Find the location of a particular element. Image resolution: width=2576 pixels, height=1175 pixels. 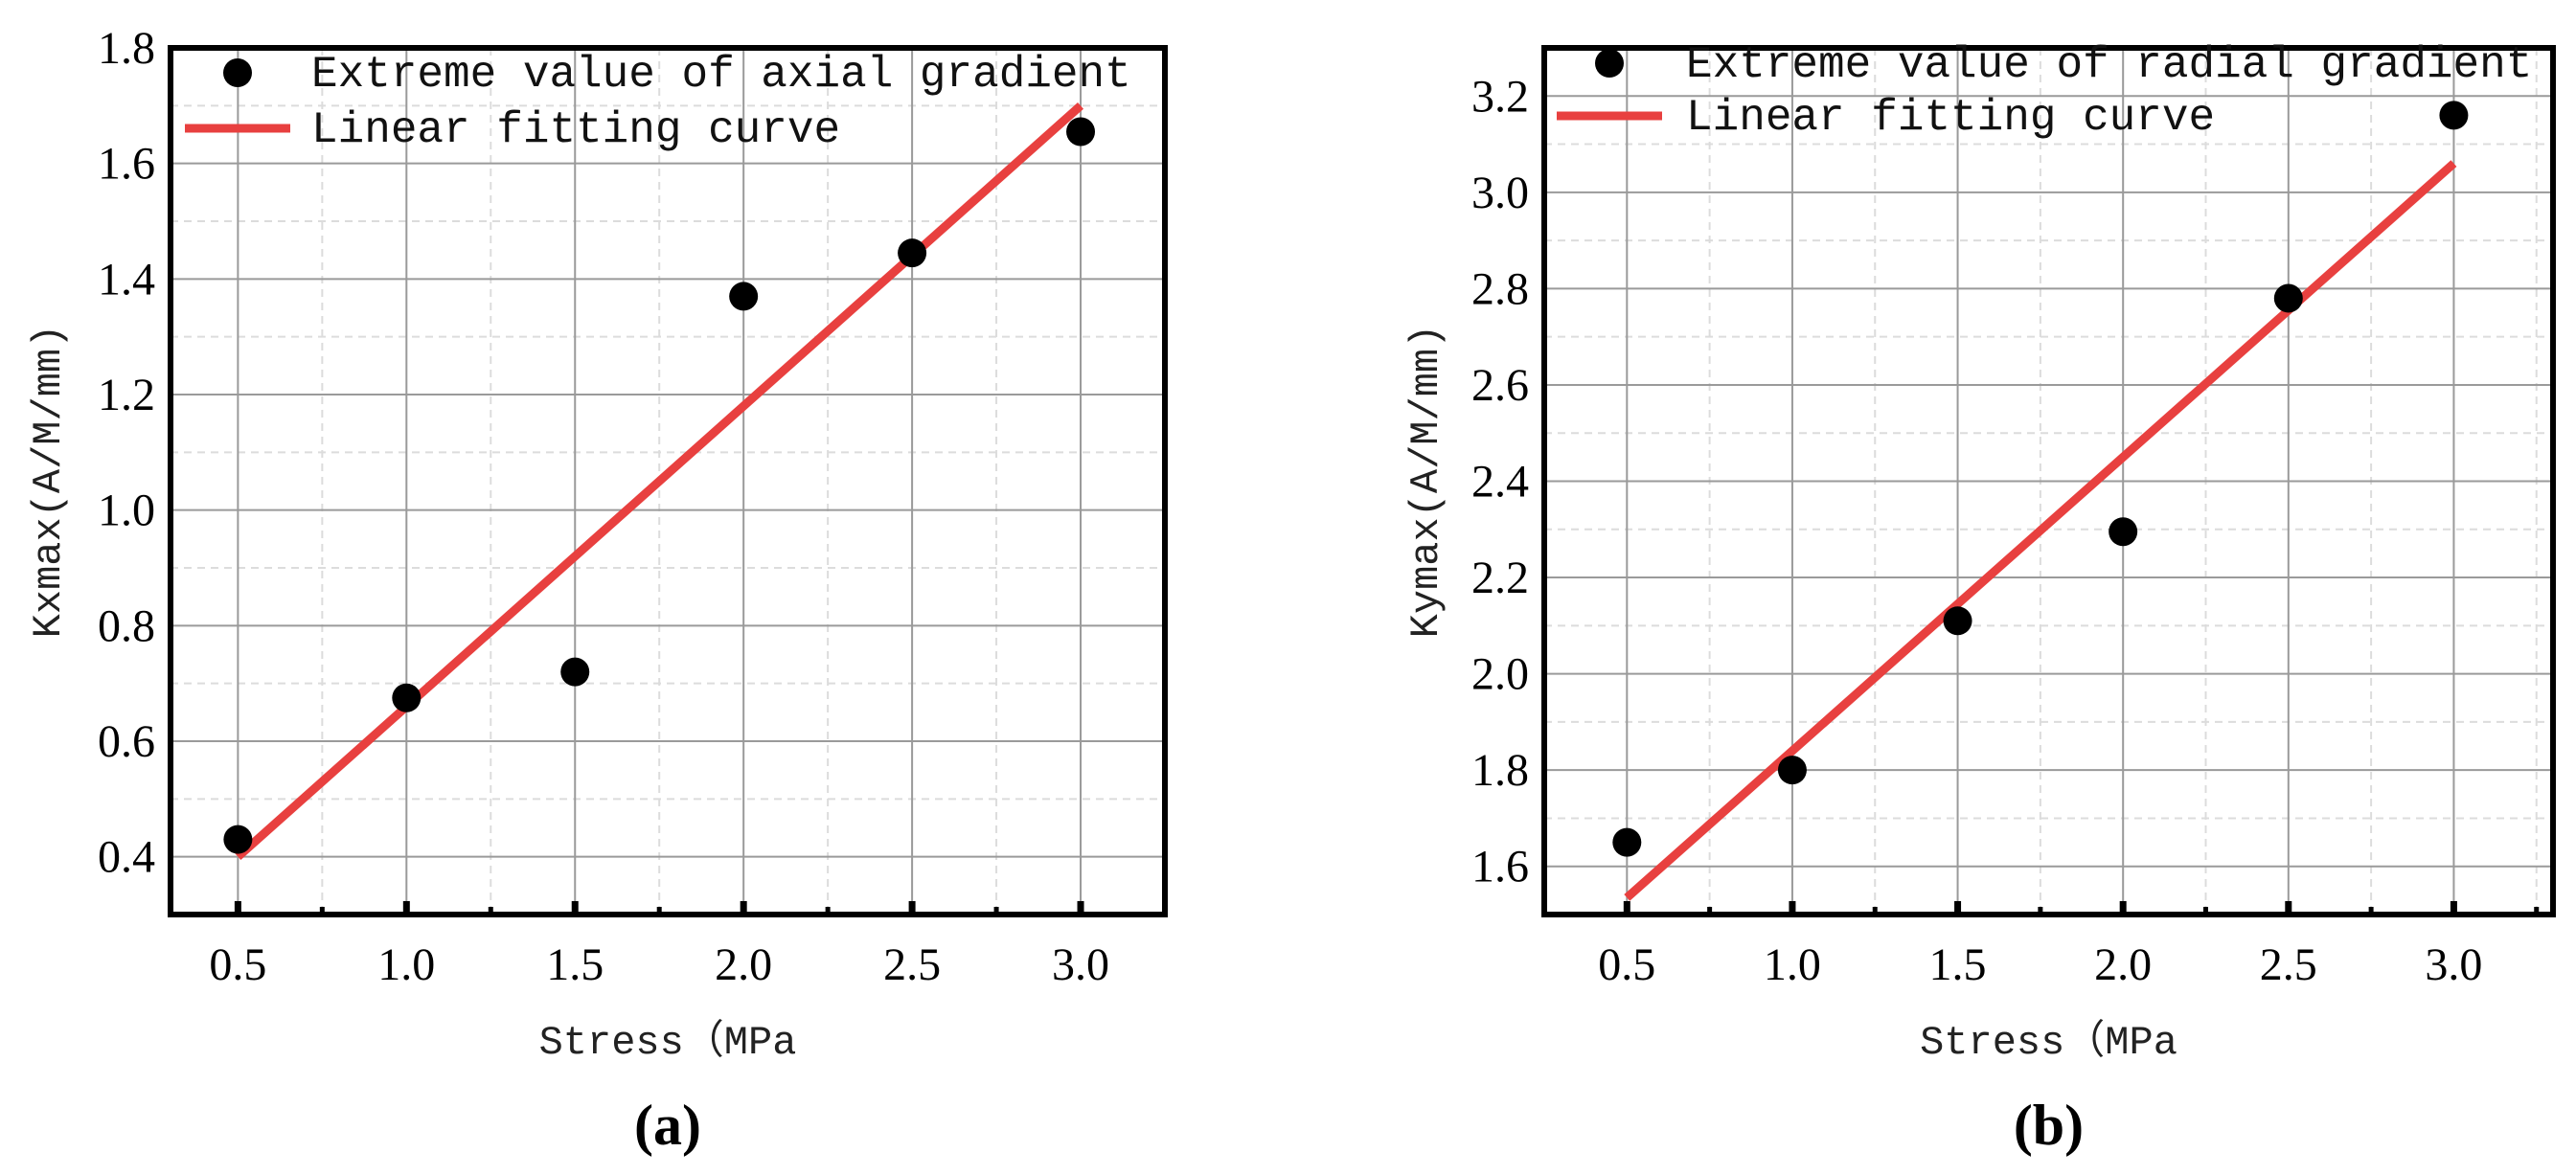

legend-marker-points-b is located at coordinates (1609, 63).